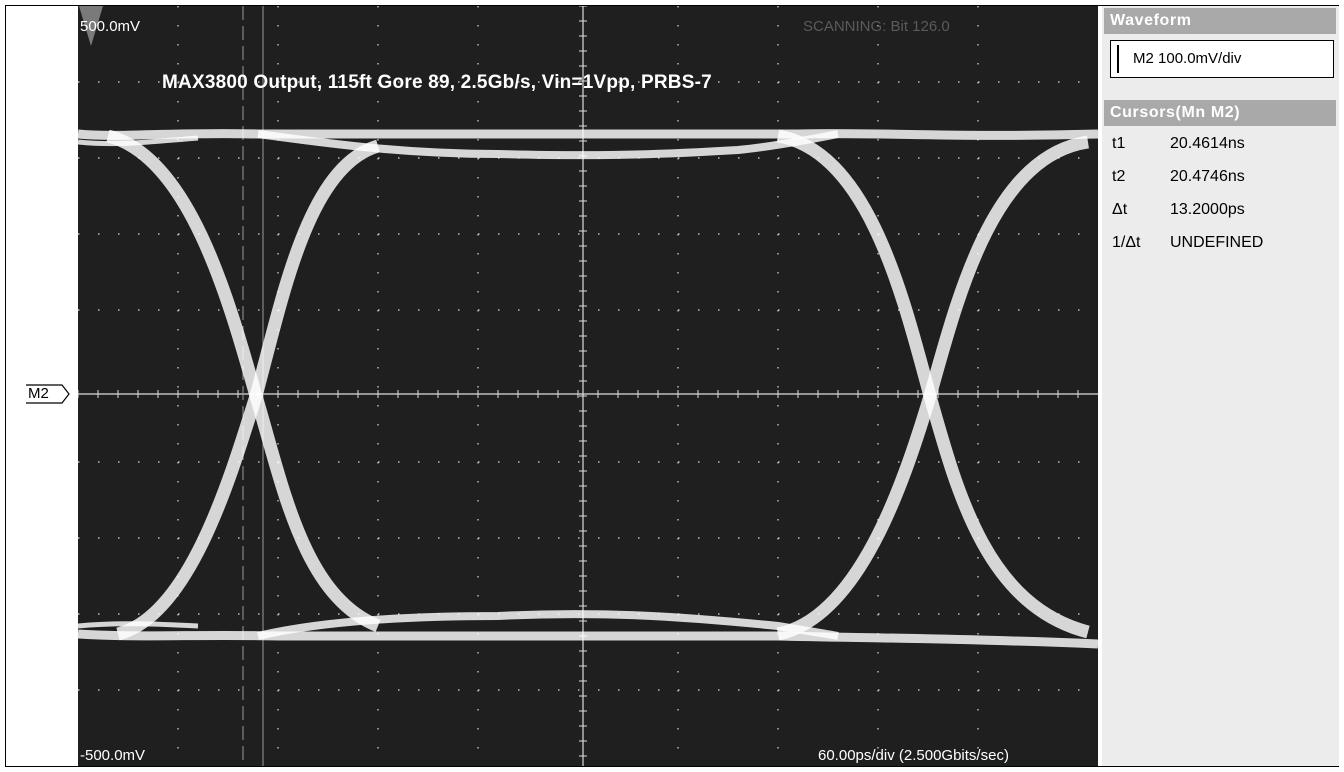  Describe the element at coordinates (38, 393) in the screenshot. I see `channel-marker-label: M2` at that location.